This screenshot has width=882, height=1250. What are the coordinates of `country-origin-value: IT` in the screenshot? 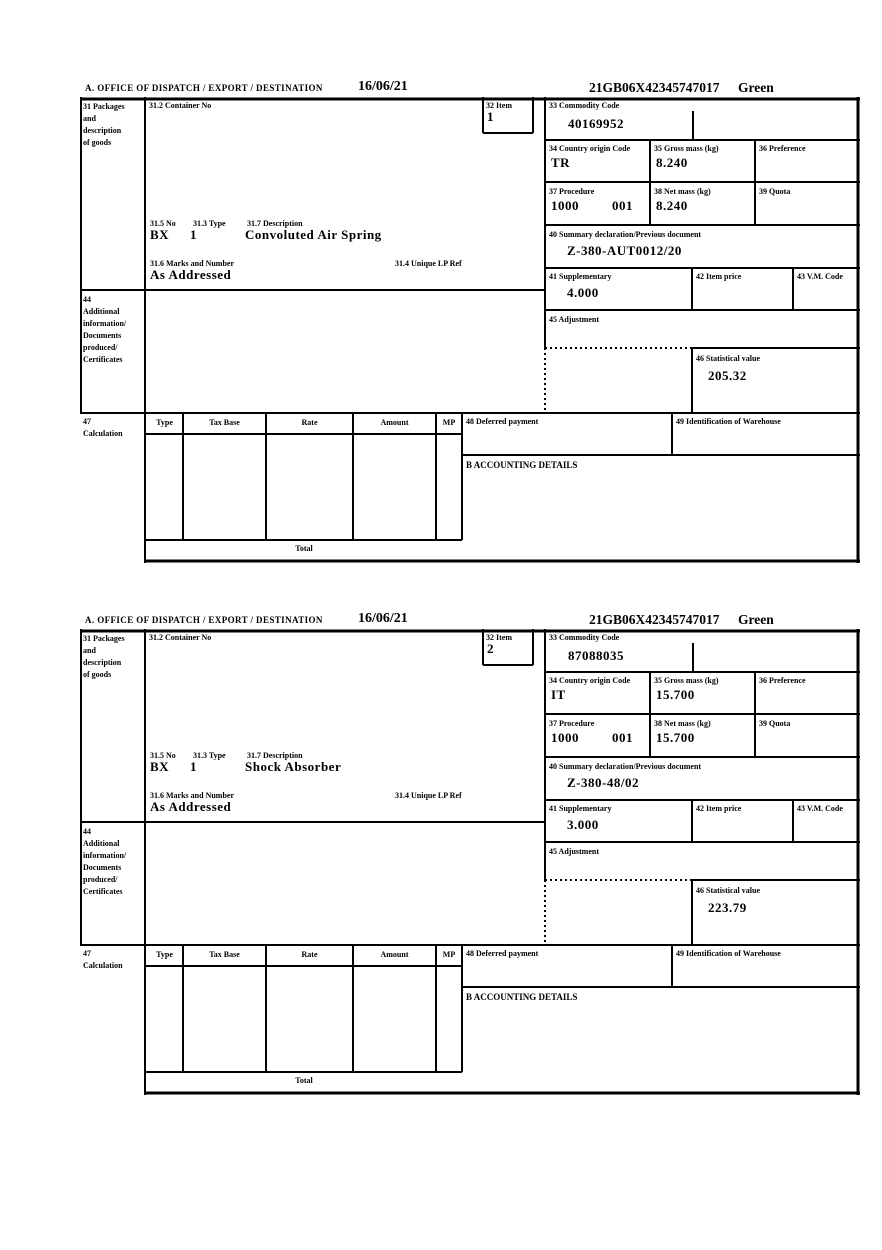 It's located at (558, 694).